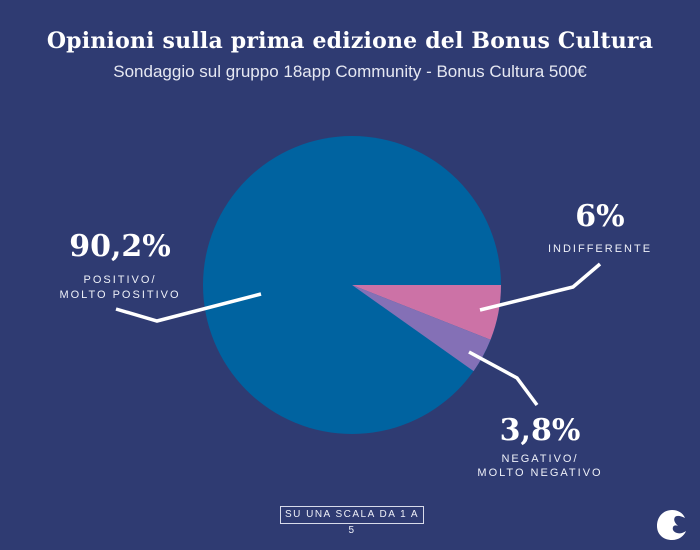  I want to click on negative-label-line1: NEGATIVO/, so click(540, 459).